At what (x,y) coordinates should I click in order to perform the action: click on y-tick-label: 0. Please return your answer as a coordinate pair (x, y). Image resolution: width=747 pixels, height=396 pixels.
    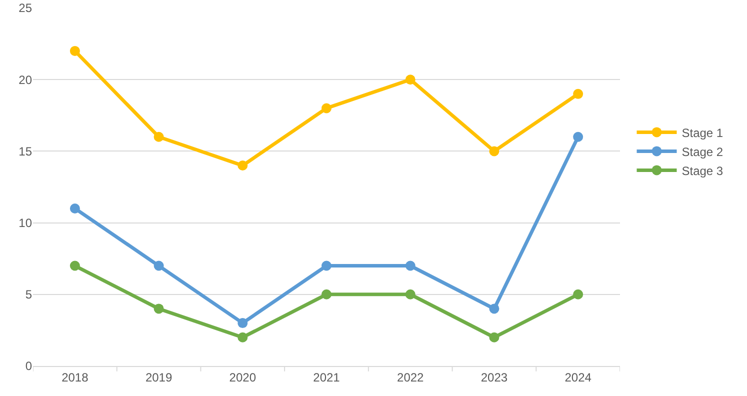
    Looking at the image, I should click on (28, 366).